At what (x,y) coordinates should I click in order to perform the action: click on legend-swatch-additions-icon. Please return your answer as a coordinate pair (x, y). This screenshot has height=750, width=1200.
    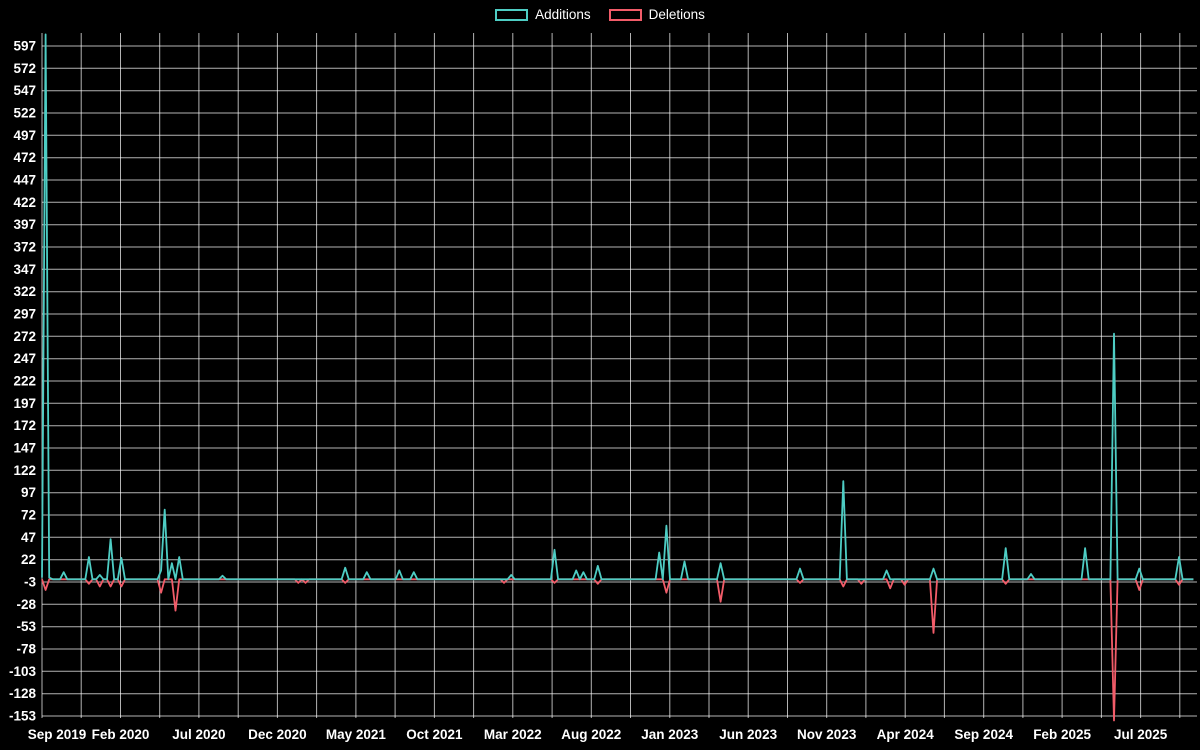
    Looking at the image, I should click on (512, 14).